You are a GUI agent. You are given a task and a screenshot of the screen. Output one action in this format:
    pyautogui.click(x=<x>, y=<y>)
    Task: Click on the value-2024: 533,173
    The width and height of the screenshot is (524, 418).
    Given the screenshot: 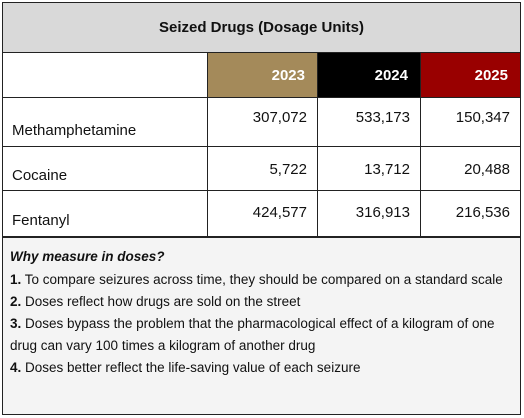 What is the action you would take?
    pyautogui.click(x=369, y=122)
    